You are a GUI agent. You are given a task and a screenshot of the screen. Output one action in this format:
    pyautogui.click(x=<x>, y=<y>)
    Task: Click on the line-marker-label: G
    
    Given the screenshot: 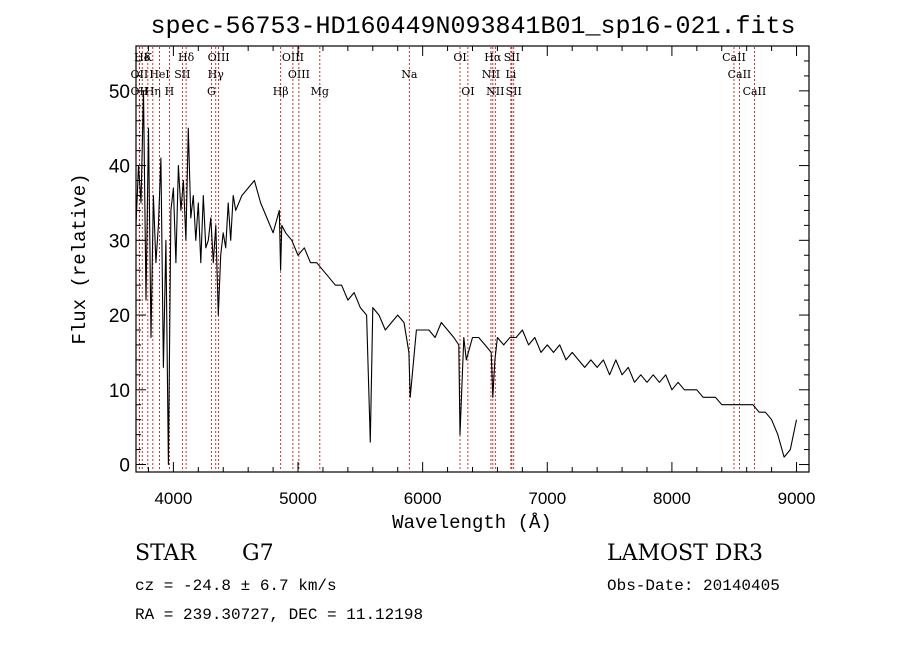 What is the action you would take?
    pyautogui.click(x=211, y=91)
    